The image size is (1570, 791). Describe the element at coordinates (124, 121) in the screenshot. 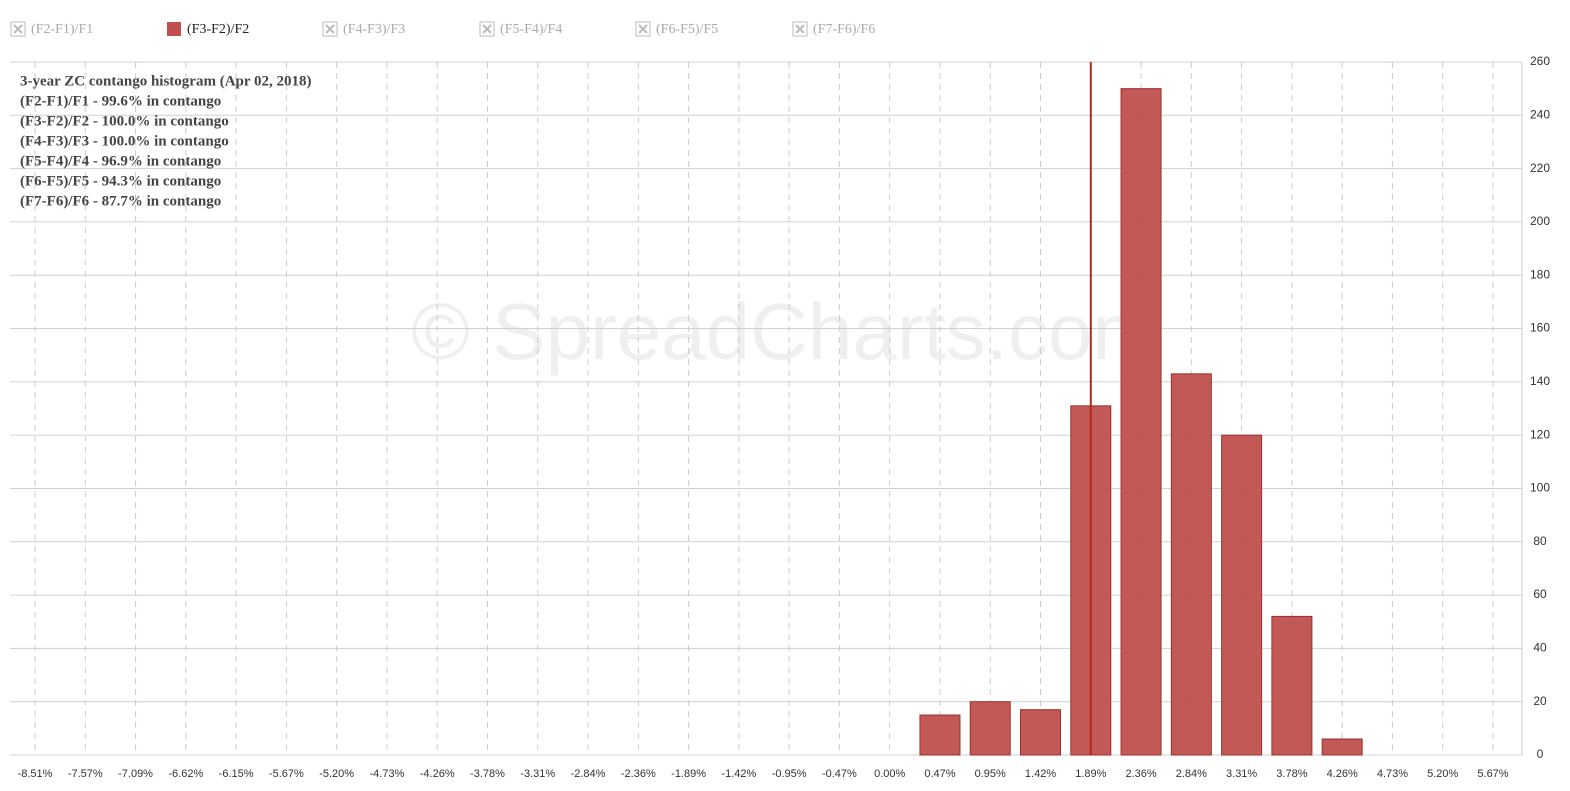

I see `annotation-line: (F3-F2)/F2 - 100.0% in contango` at that location.